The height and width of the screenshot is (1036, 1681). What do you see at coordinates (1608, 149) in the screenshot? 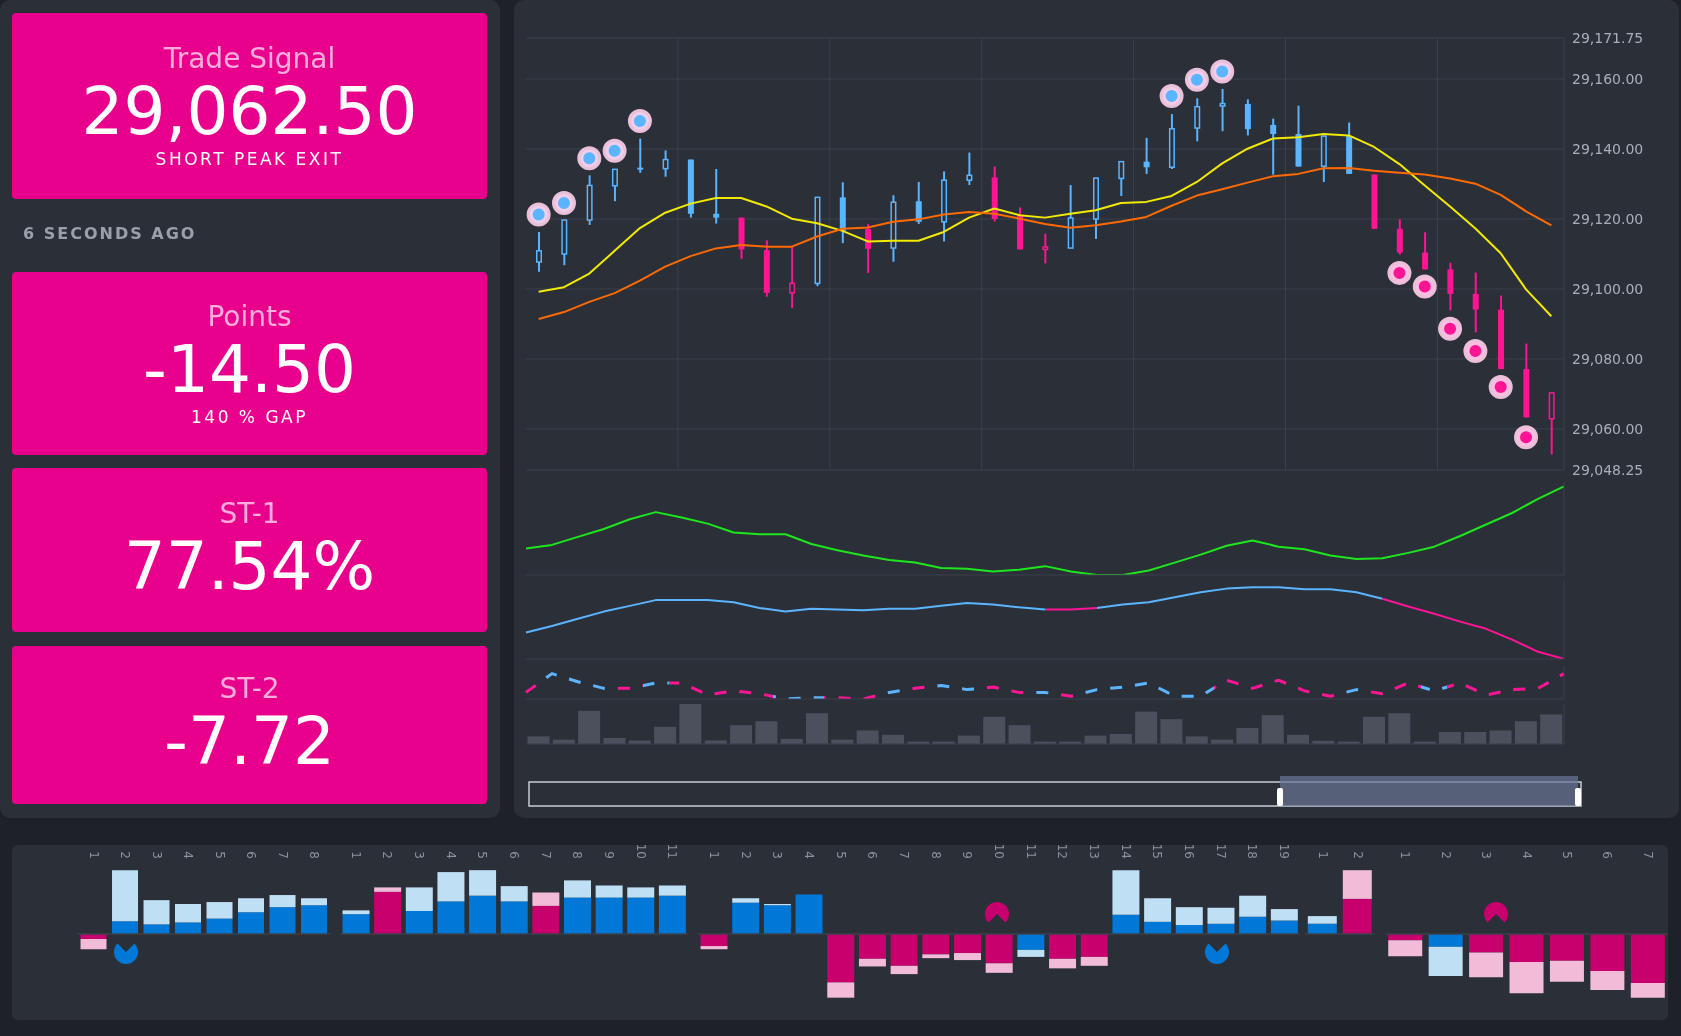
I see `y-tick-label: 29,140.00` at bounding box center [1608, 149].